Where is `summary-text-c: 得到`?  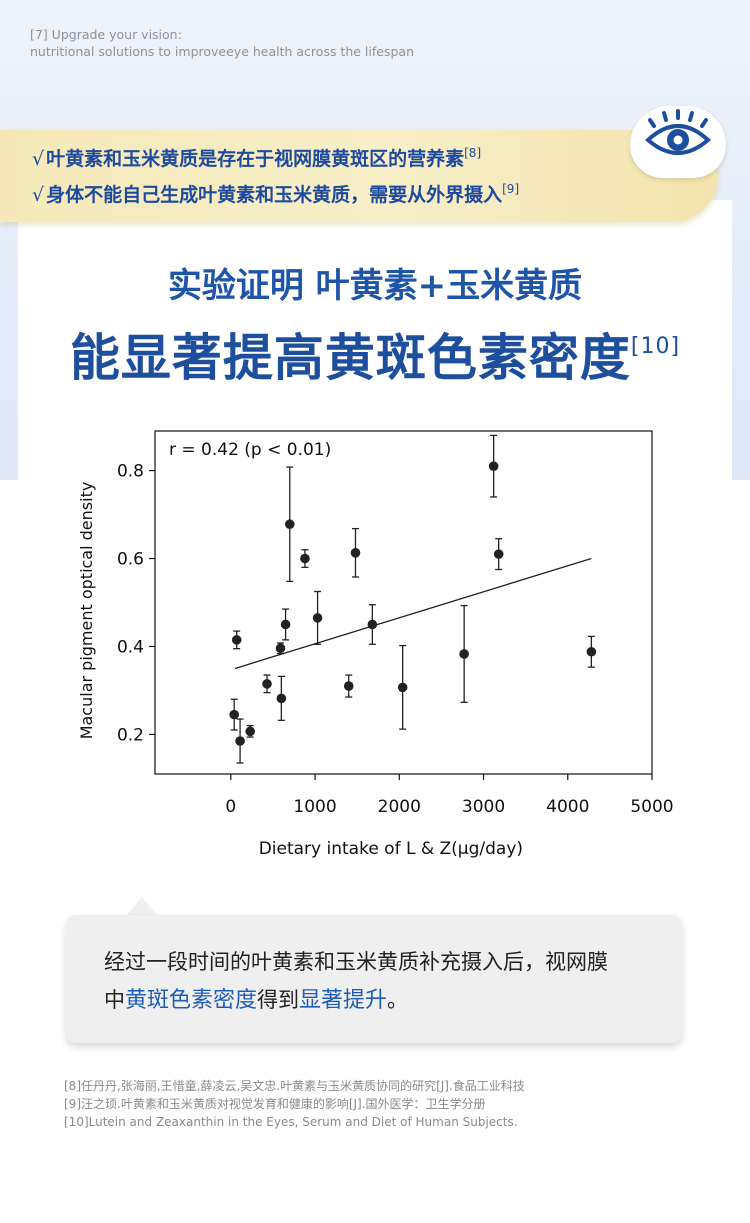
summary-text-c: 得到 is located at coordinates (278, 1000).